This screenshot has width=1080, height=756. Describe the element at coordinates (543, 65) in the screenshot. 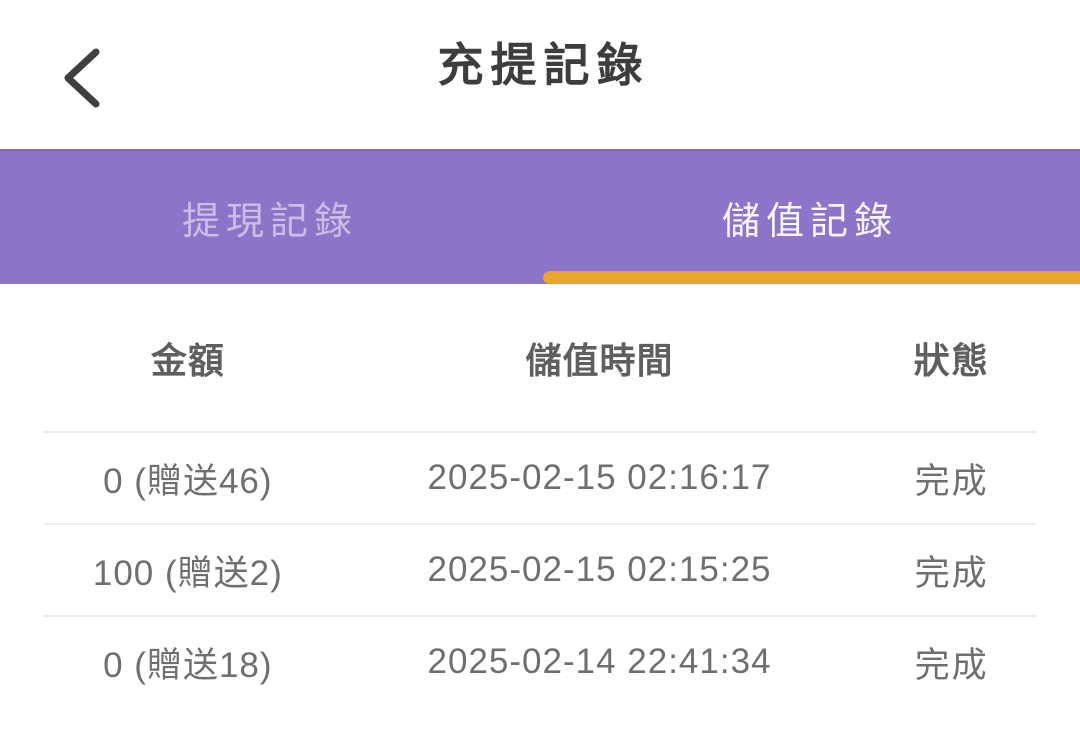

I see `page-title: 充提記錄` at that location.